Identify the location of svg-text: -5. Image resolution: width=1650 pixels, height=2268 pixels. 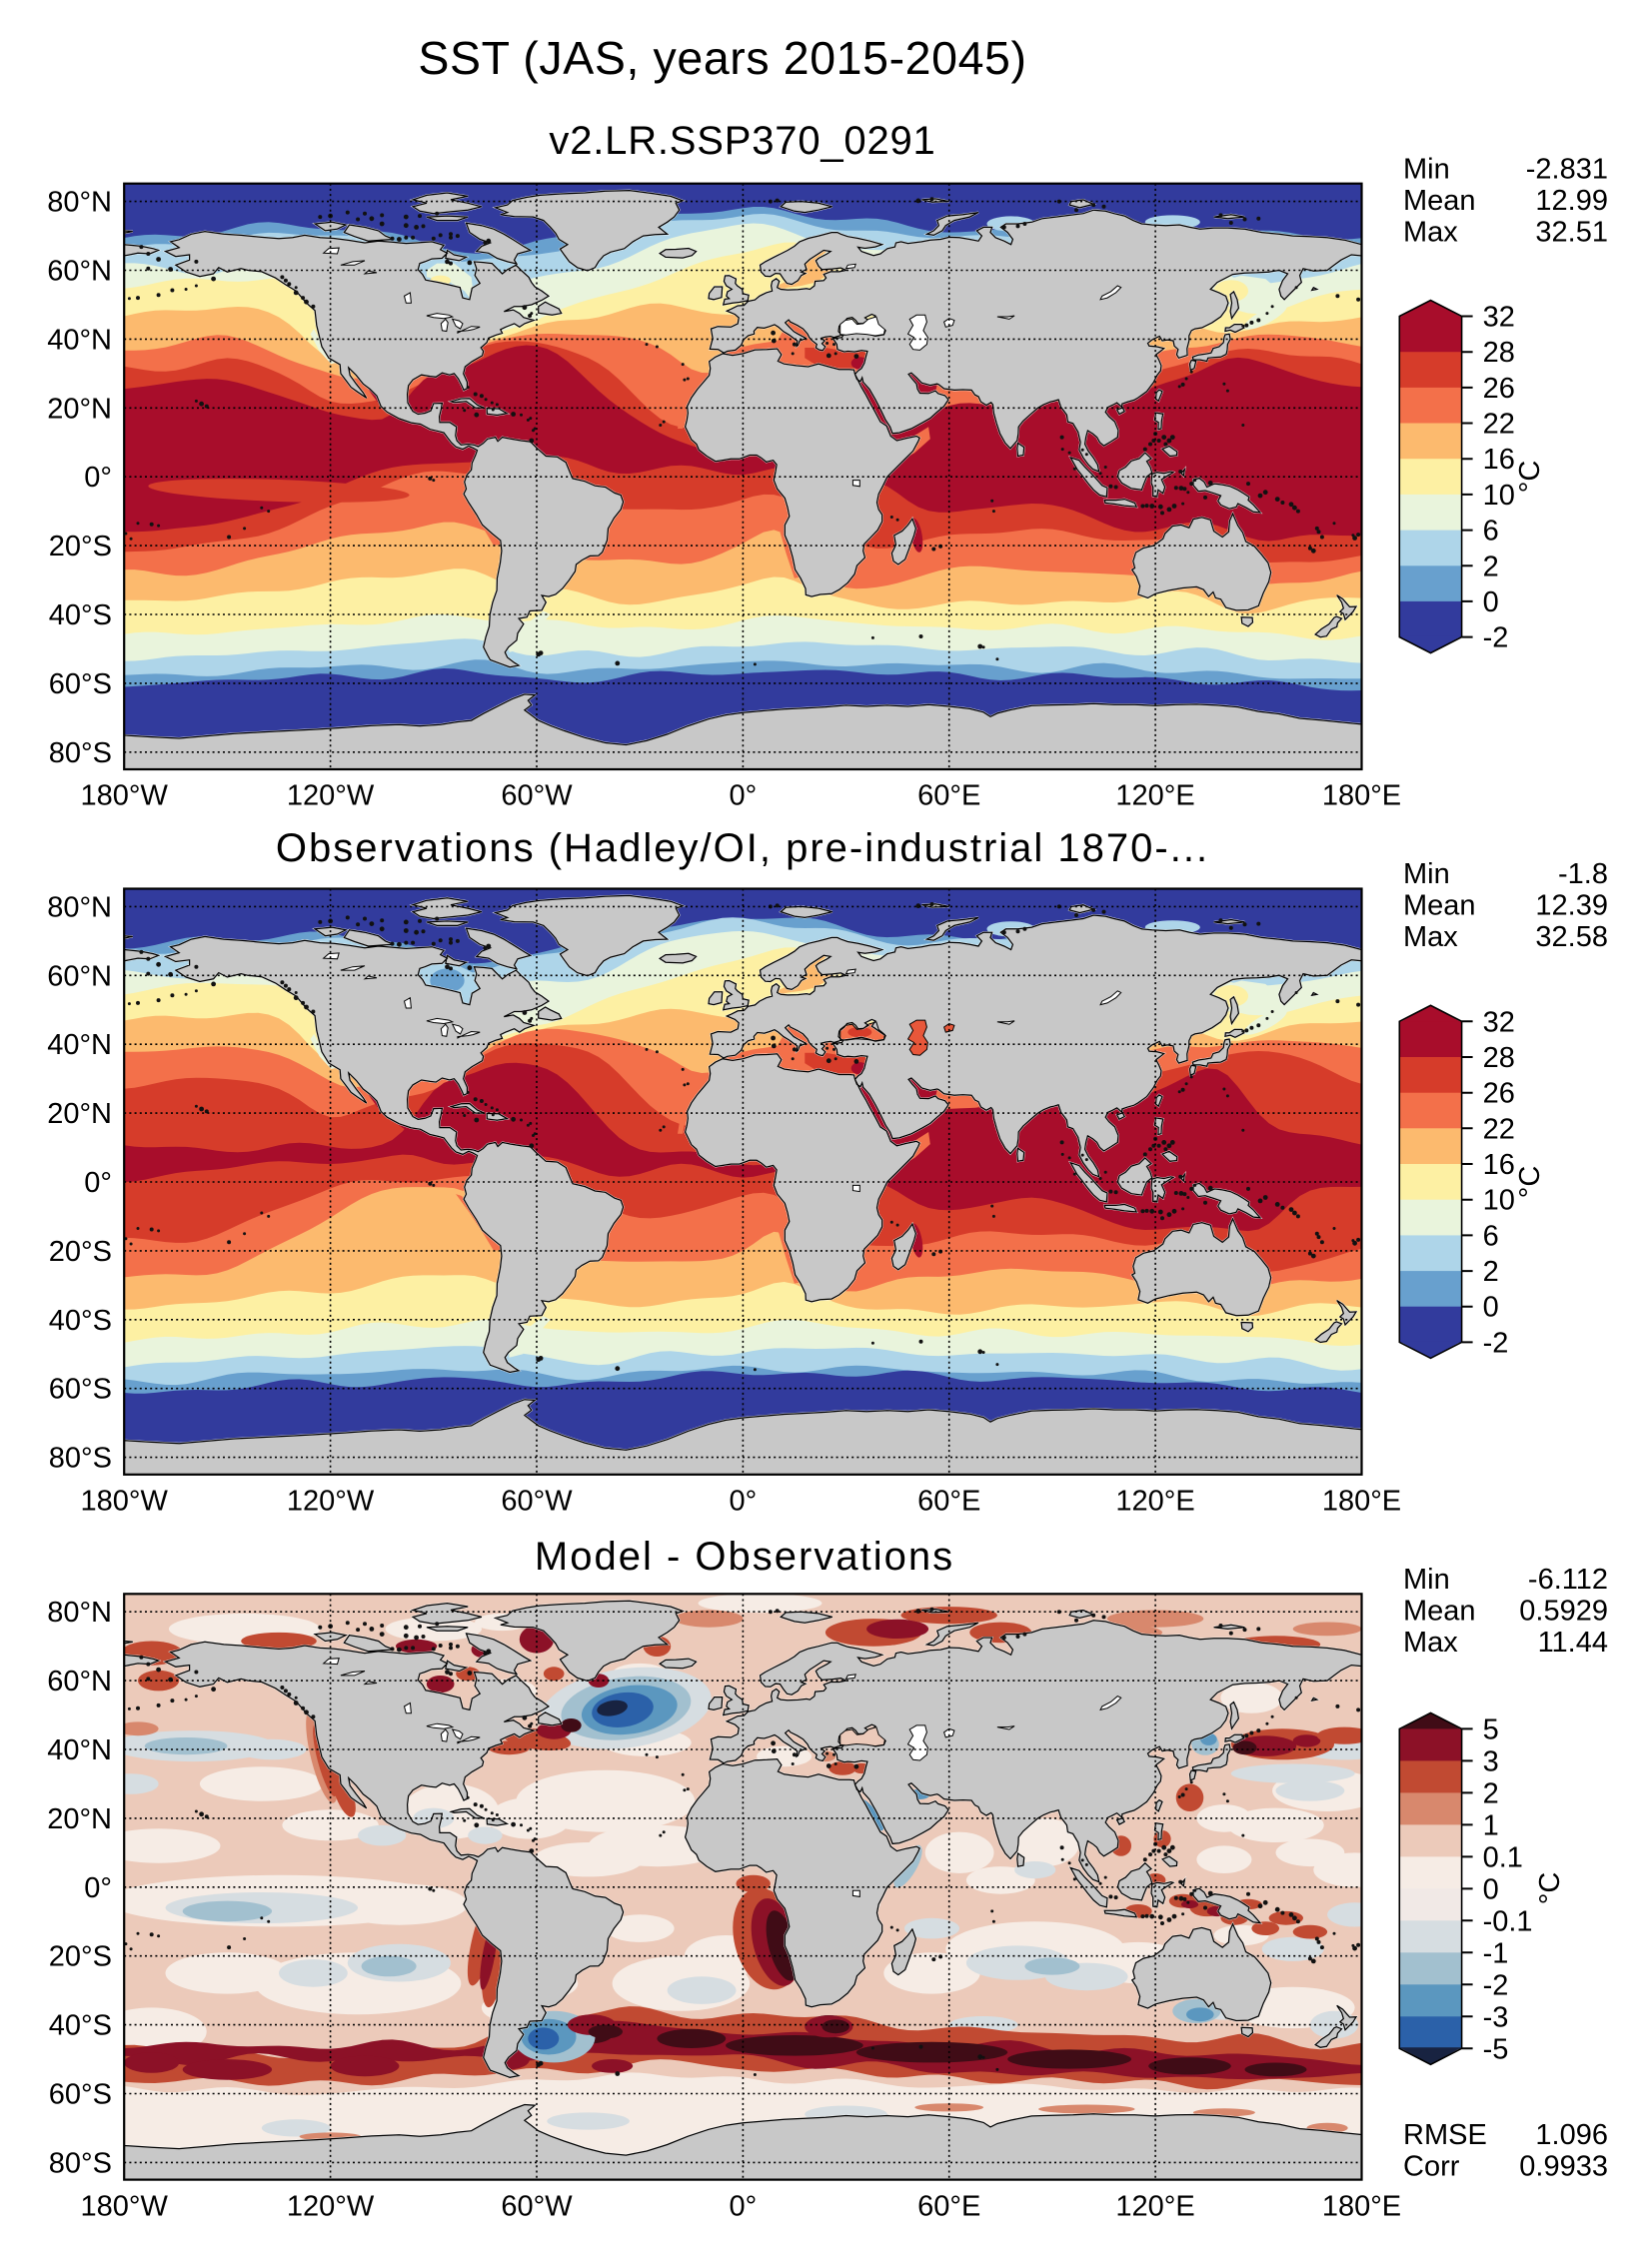
(1496, 2049).